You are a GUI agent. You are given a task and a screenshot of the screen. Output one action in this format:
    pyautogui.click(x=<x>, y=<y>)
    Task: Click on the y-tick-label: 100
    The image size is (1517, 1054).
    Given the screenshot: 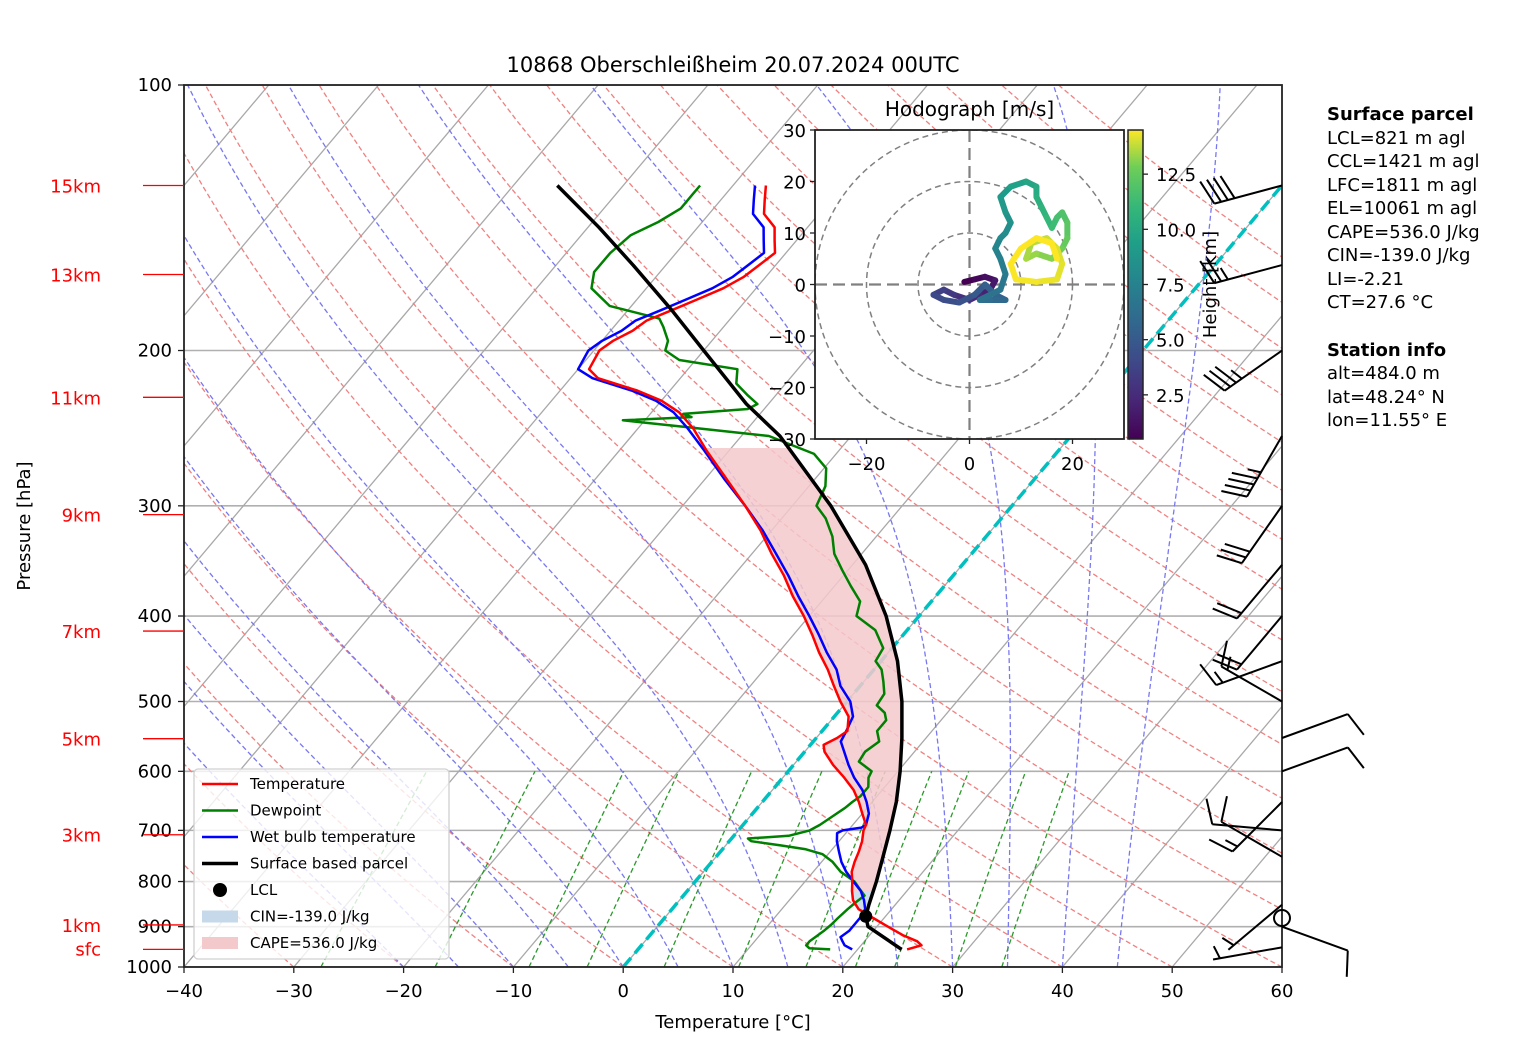 What is the action you would take?
    pyautogui.click(x=155, y=85)
    